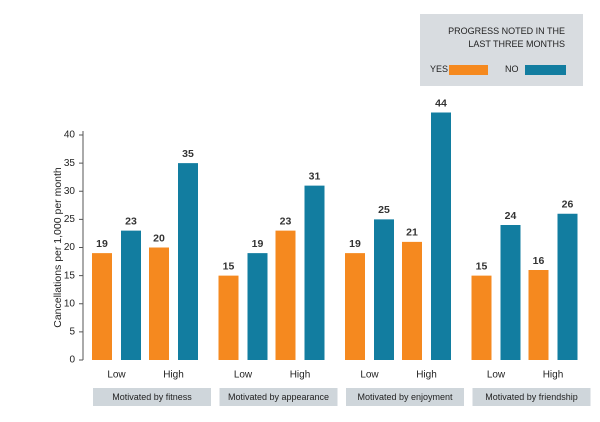  Describe the element at coordinates (70, 219) in the screenshot. I see `y-tick-label: 25` at that location.